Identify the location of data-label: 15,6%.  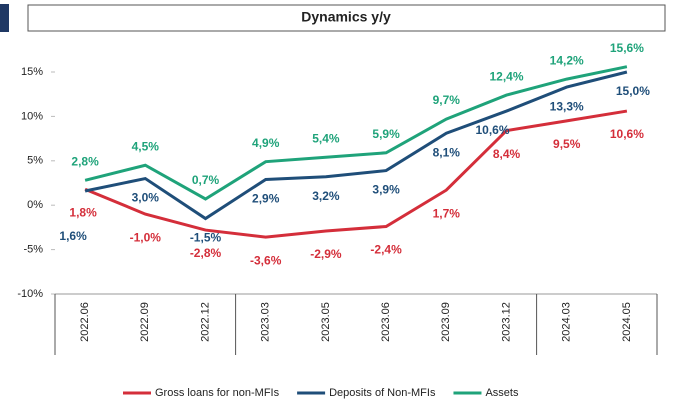
(627, 48).